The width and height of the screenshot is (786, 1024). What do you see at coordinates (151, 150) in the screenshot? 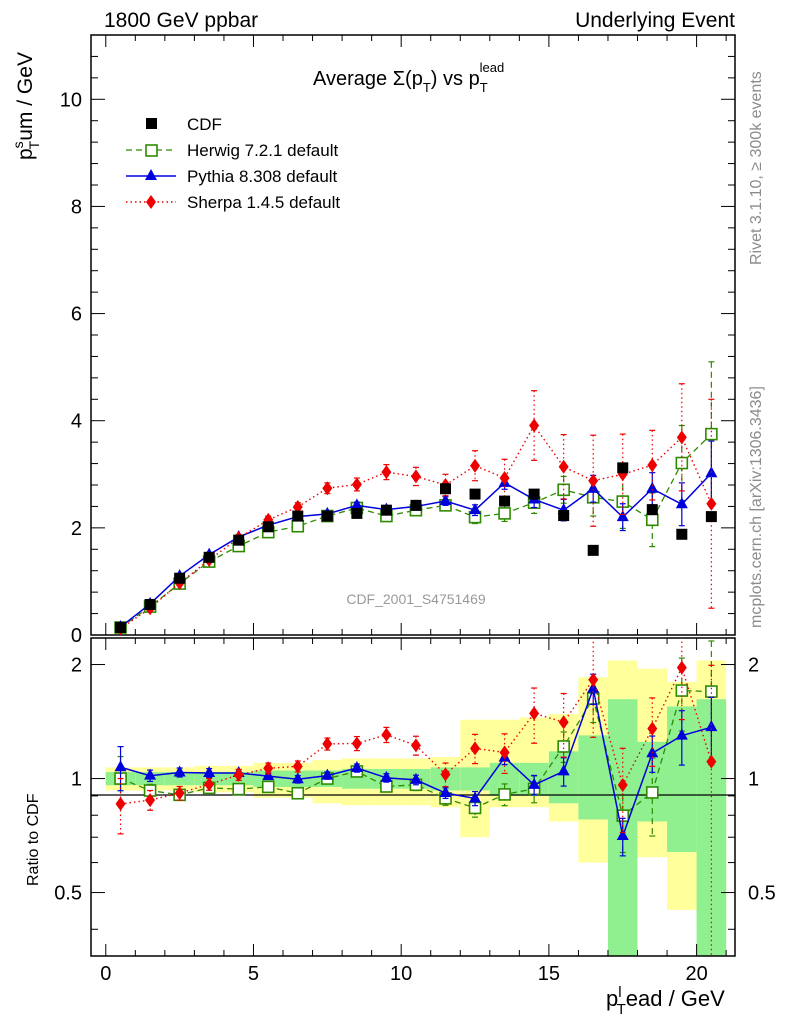
I see `legend-marker-herwig` at bounding box center [151, 150].